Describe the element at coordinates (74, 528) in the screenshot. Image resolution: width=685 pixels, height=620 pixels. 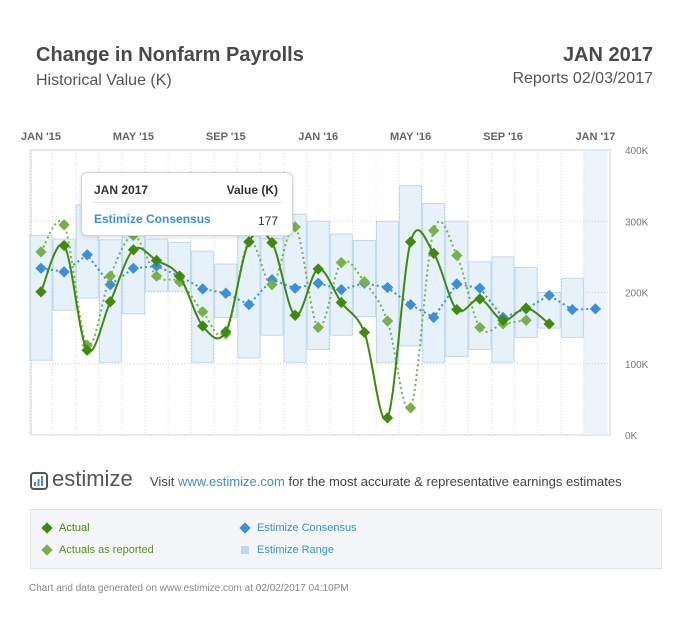
I see `legend-actual-label: Actual` at that location.